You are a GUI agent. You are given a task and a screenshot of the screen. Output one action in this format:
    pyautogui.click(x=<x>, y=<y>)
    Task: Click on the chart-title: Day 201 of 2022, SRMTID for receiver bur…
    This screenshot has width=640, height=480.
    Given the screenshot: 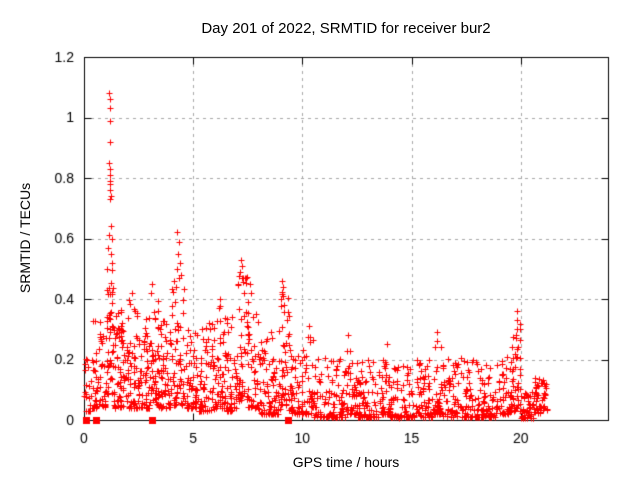 What is the action you would take?
    pyautogui.click(x=346, y=28)
    